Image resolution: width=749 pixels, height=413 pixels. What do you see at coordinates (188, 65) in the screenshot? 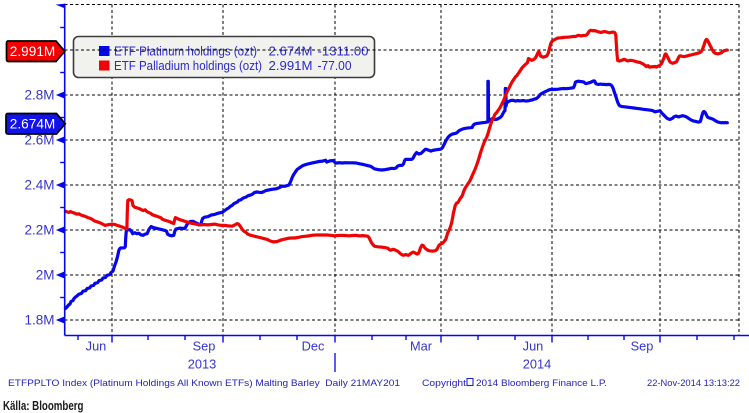
I see `svg-text: ETF Palladium holdings (ozt)` at bounding box center [188, 65].